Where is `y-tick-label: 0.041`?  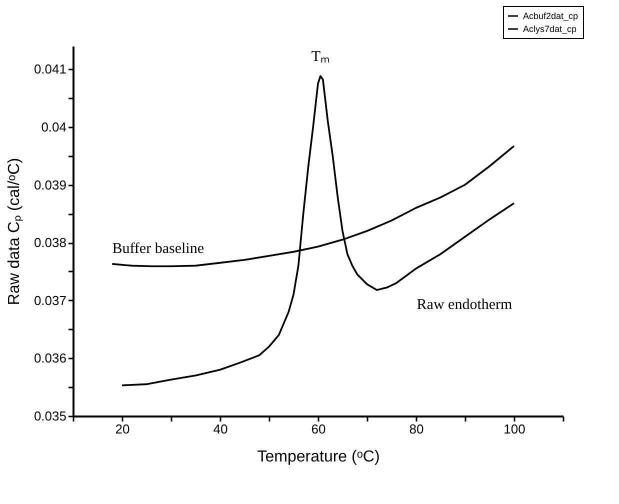 y-tick-label: 0.041 is located at coordinates (50, 69).